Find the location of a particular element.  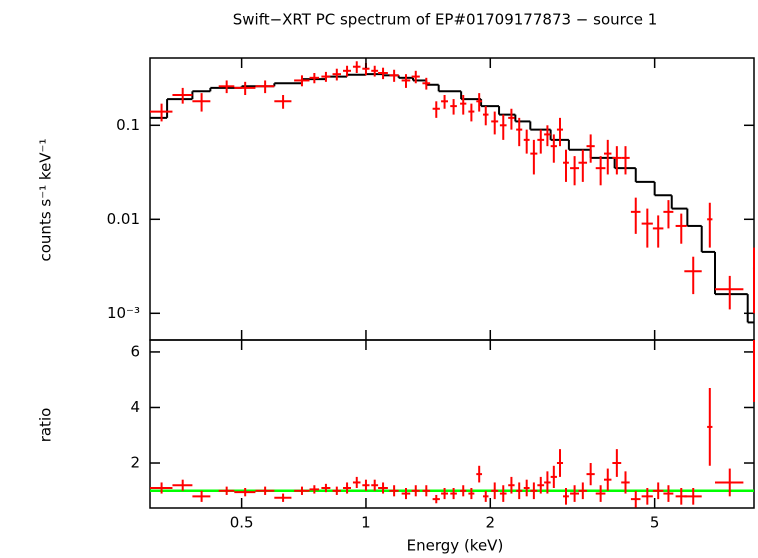

y-tick-label: 6 is located at coordinates (135, 351).